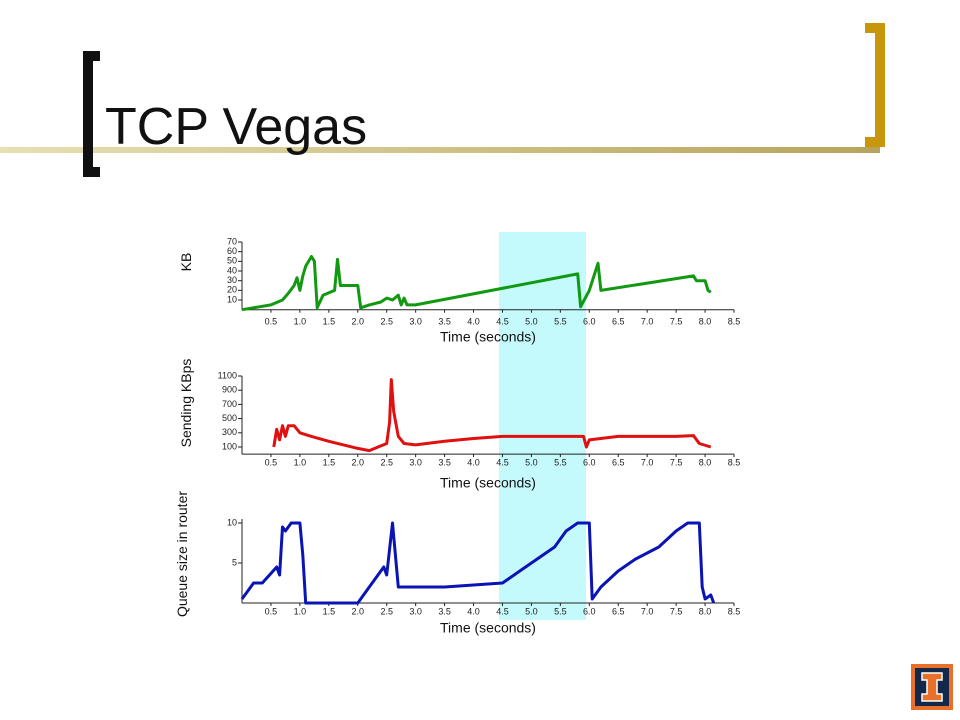  What do you see at coordinates (232, 251) in the screenshot?
I see `y-tick-label: 60` at bounding box center [232, 251].